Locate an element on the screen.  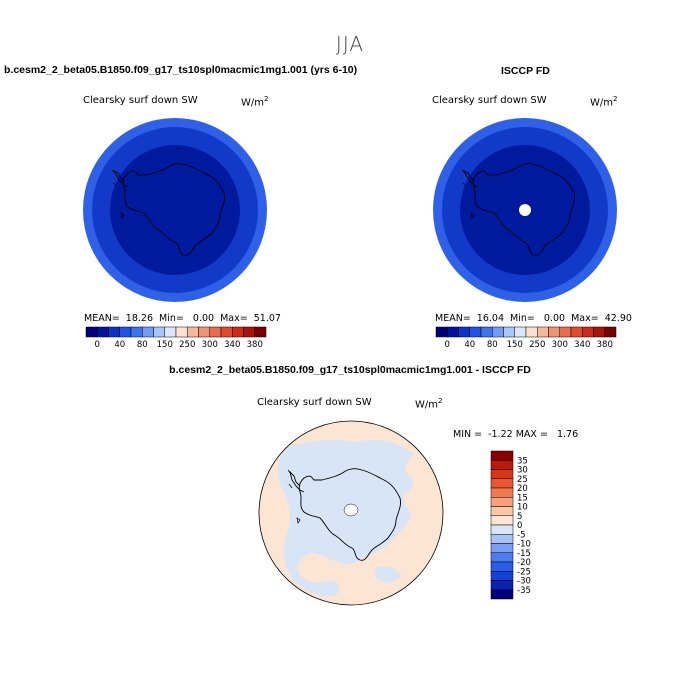
panel-2-colorbar-tick-label: 300 is located at coordinates (560, 345).